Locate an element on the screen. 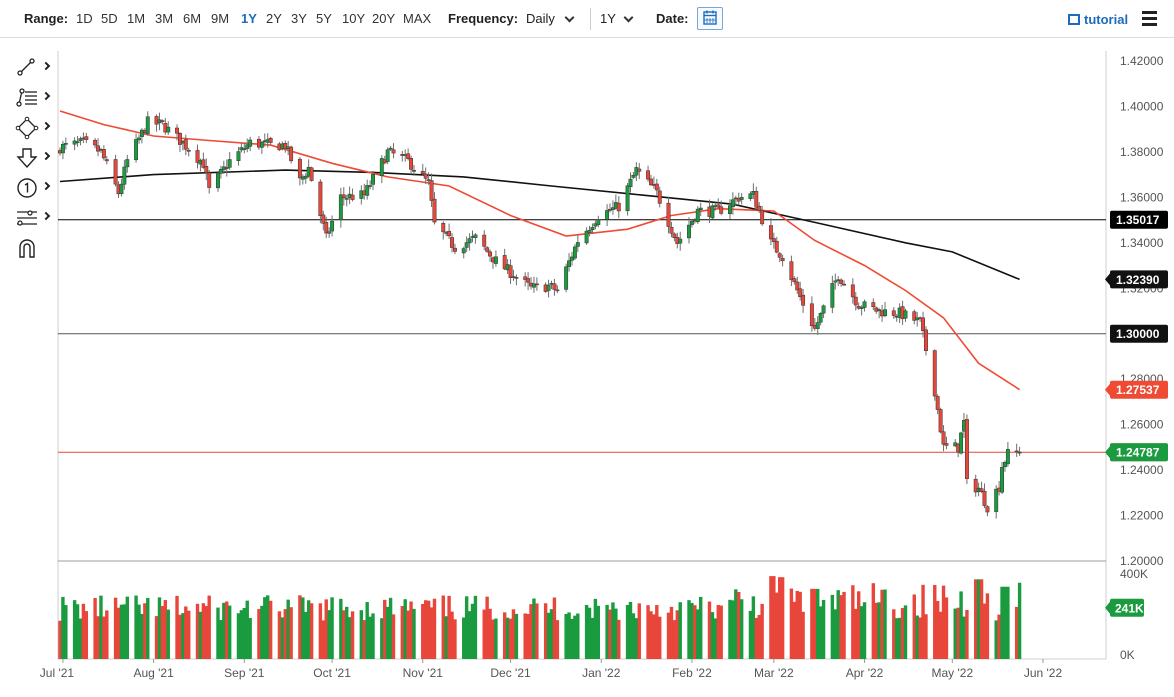  range-3m: 3M is located at coordinates (164, 18).